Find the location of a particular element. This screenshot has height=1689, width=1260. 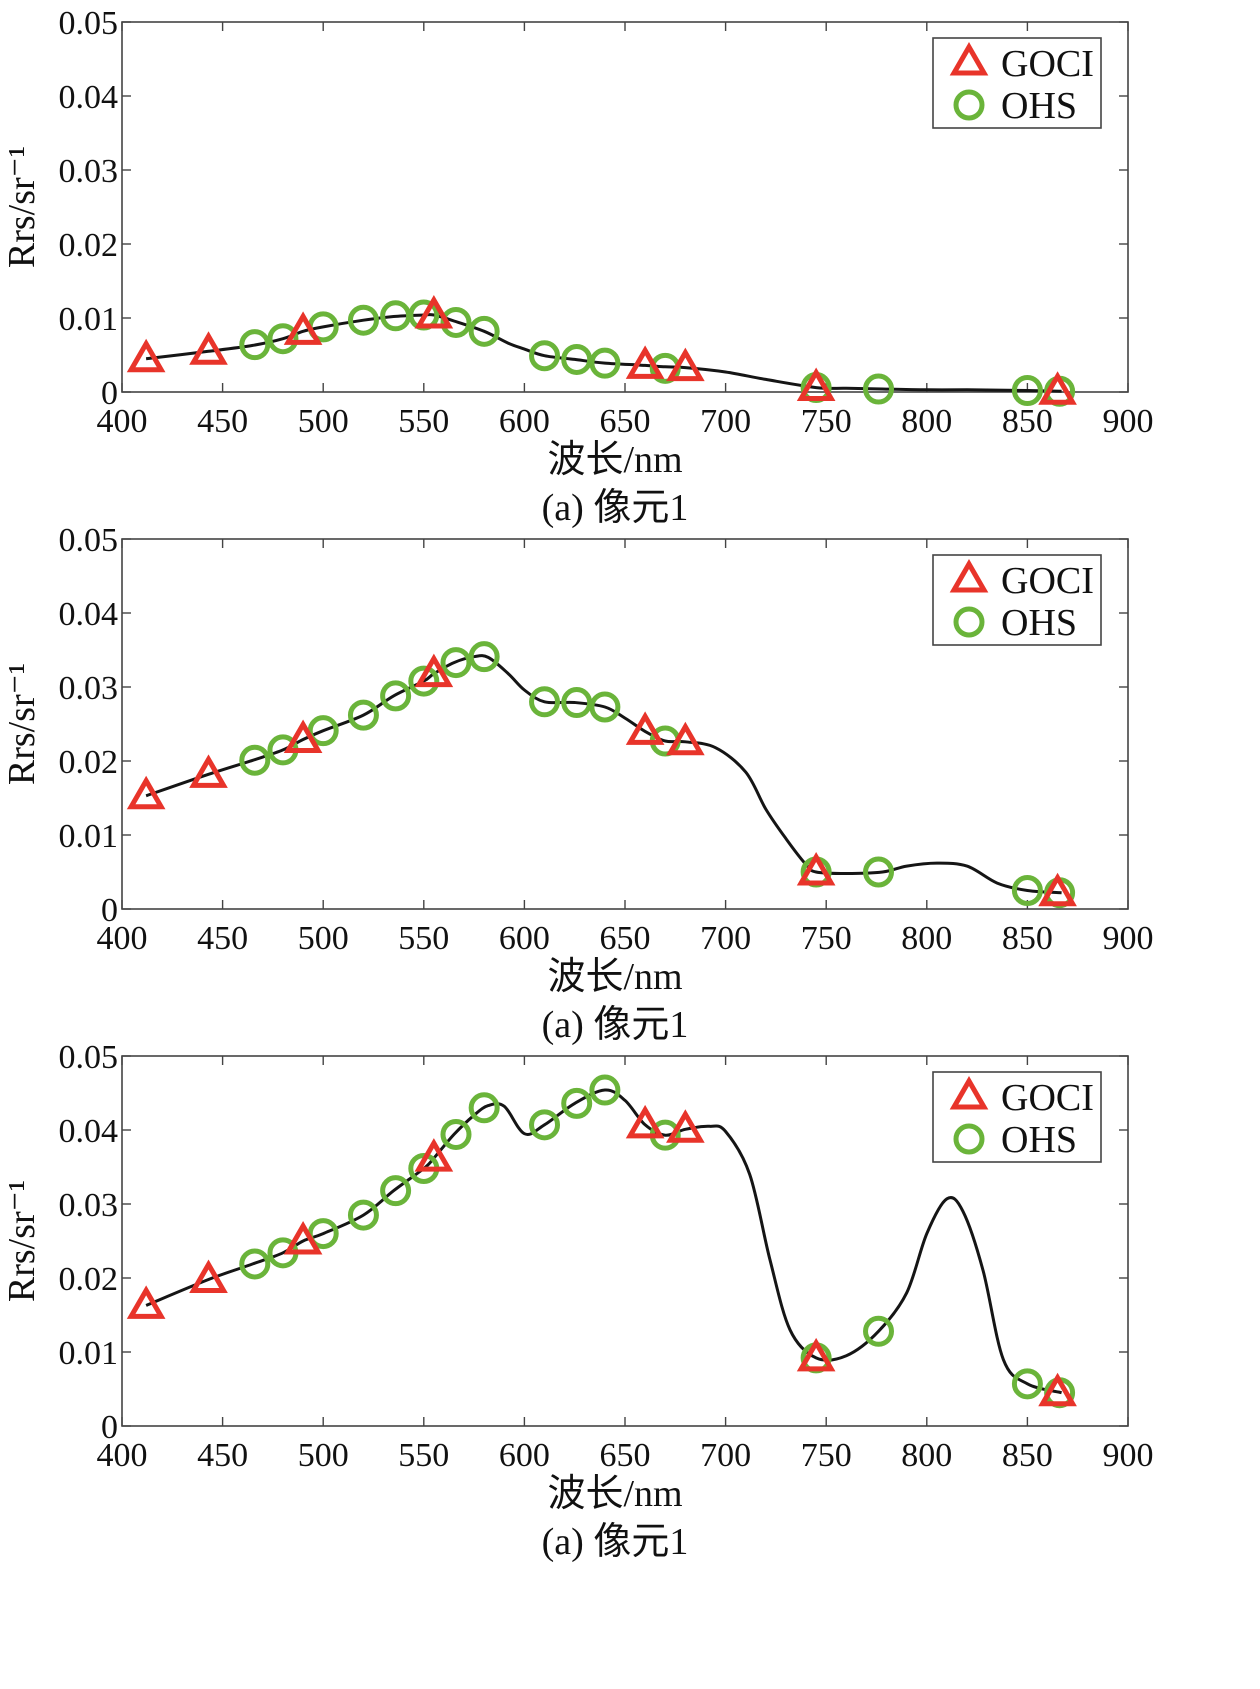

y-tick-label: 0 is located at coordinates (109, 1427).